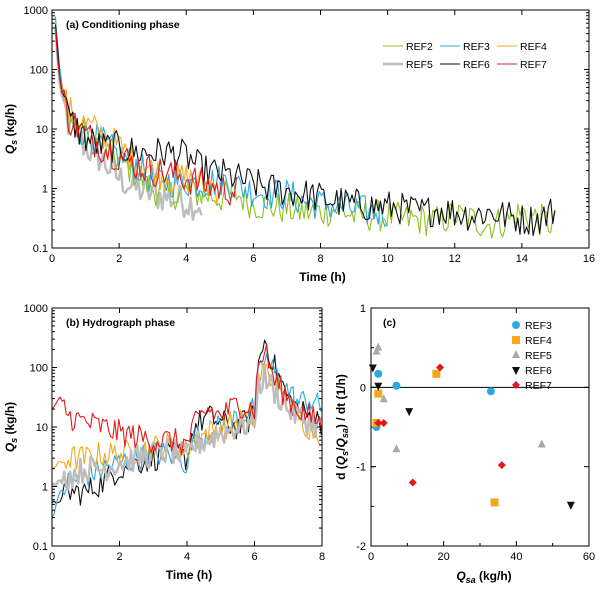 The width and height of the screenshot is (600, 591). What do you see at coordinates (483, 577) in the screenshot?
I see `x-axis-label: Qsa (kg/h)` at bounding box center [483, 577].